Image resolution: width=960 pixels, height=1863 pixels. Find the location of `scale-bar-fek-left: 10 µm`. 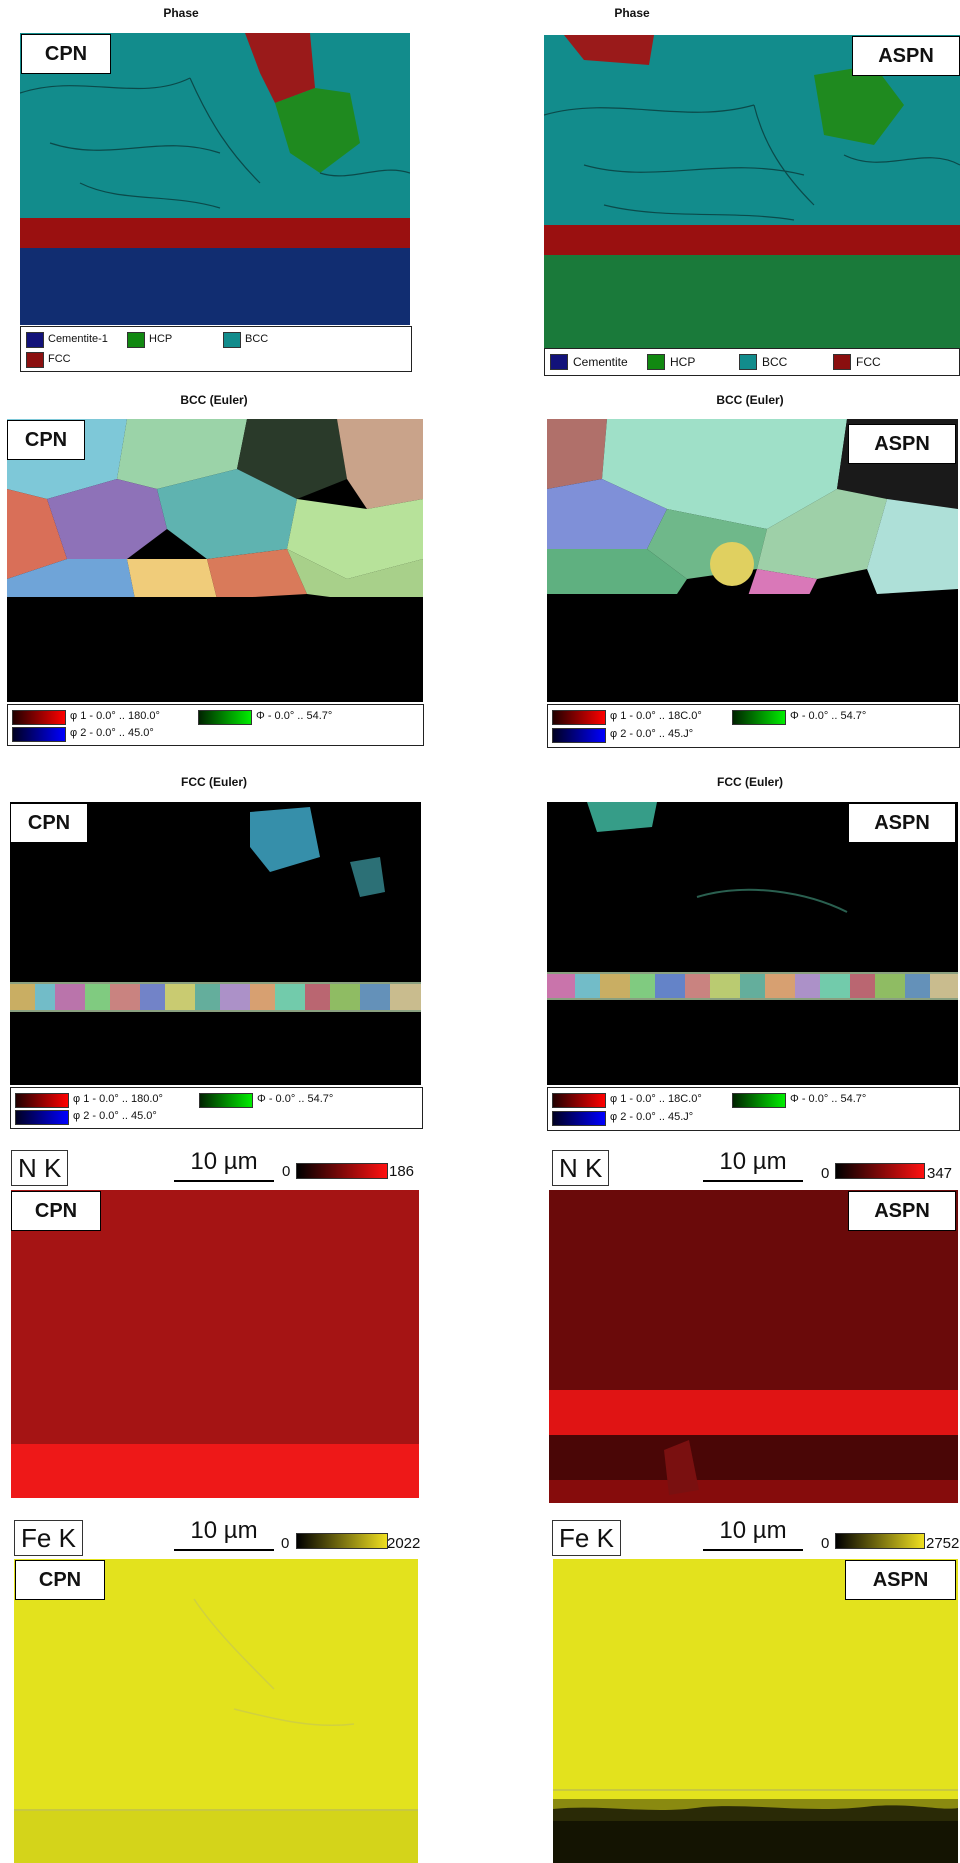

scale-bar-fek-left: 10 µm is located at coordinates (224, 1534).